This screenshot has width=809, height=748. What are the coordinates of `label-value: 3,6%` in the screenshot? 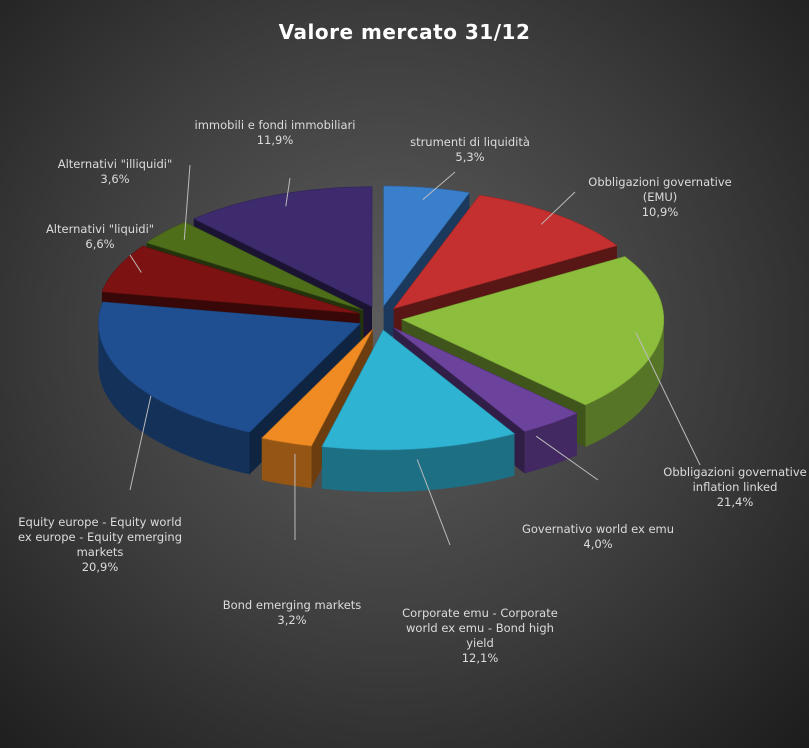 It's located at (115, 179).